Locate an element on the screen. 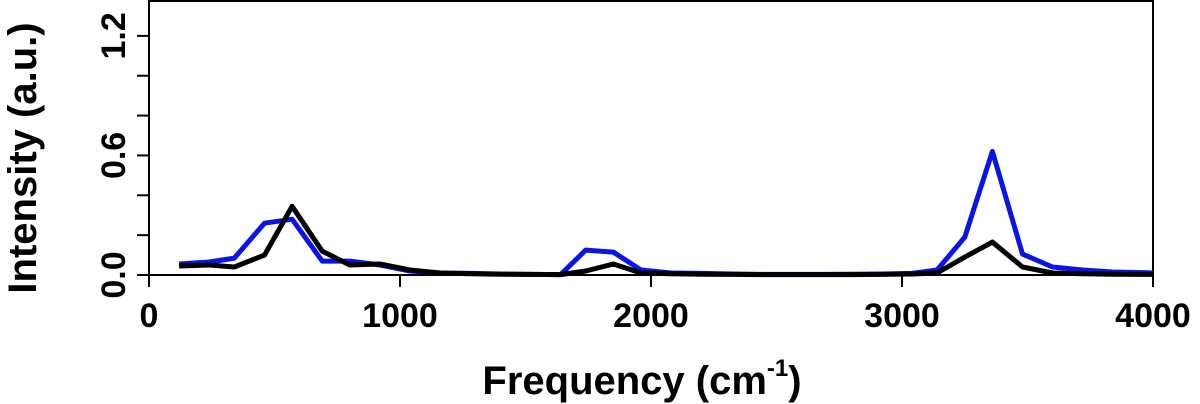 The height and width of the screenshot is (404, 1200). x-tick-label: 0 is located at coordinates (149, 316).